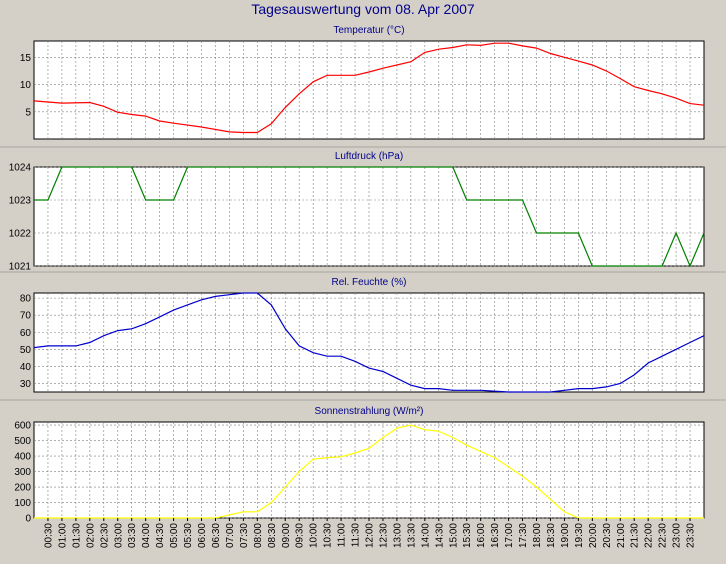 The height and width of the screenshot is (564, 726). Describe the element at coordinates (551, 535) in the screenshot. I see `x-tick-label: 18:30` at that location.